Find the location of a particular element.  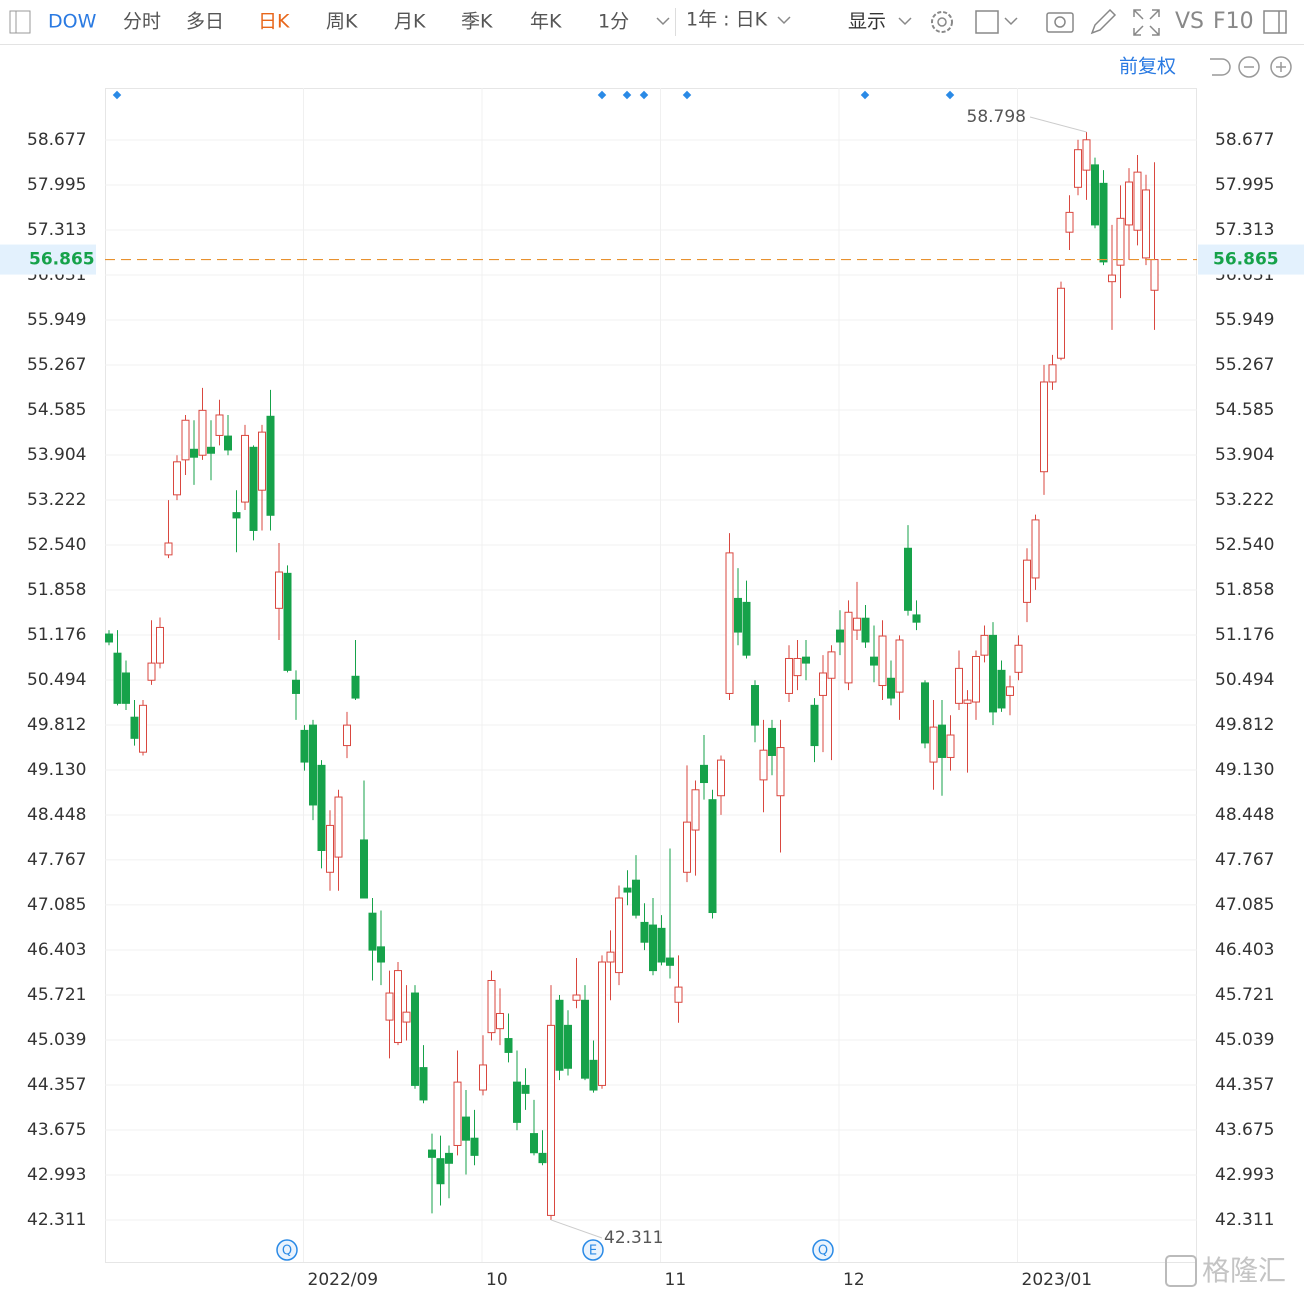

tab: 月K is located at coordinates (410, 22).